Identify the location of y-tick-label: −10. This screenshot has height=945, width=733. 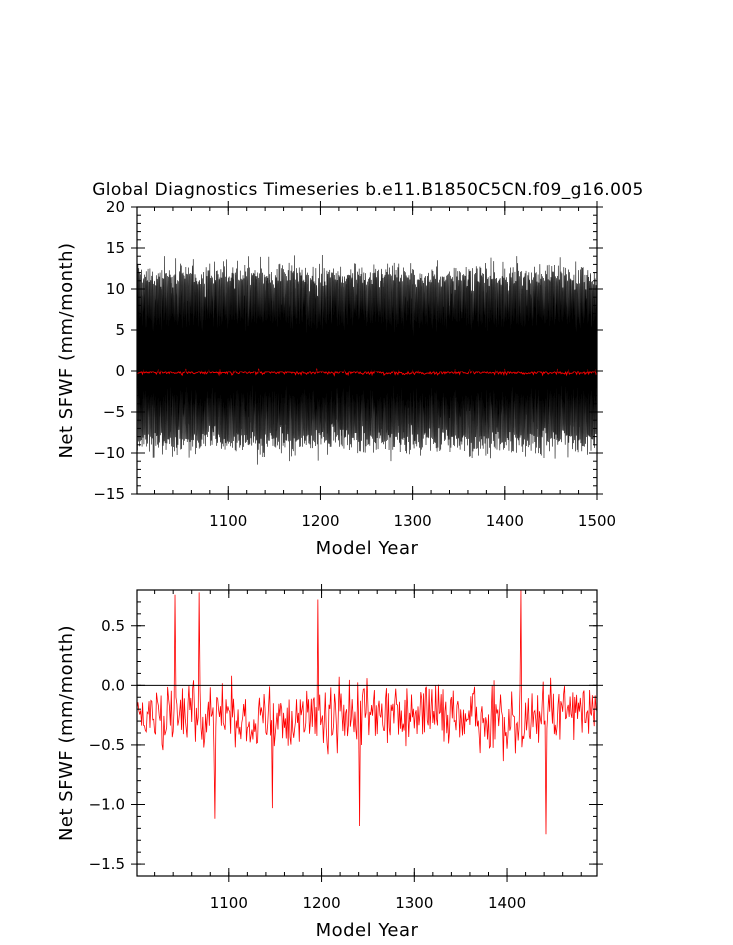
(109, 453).